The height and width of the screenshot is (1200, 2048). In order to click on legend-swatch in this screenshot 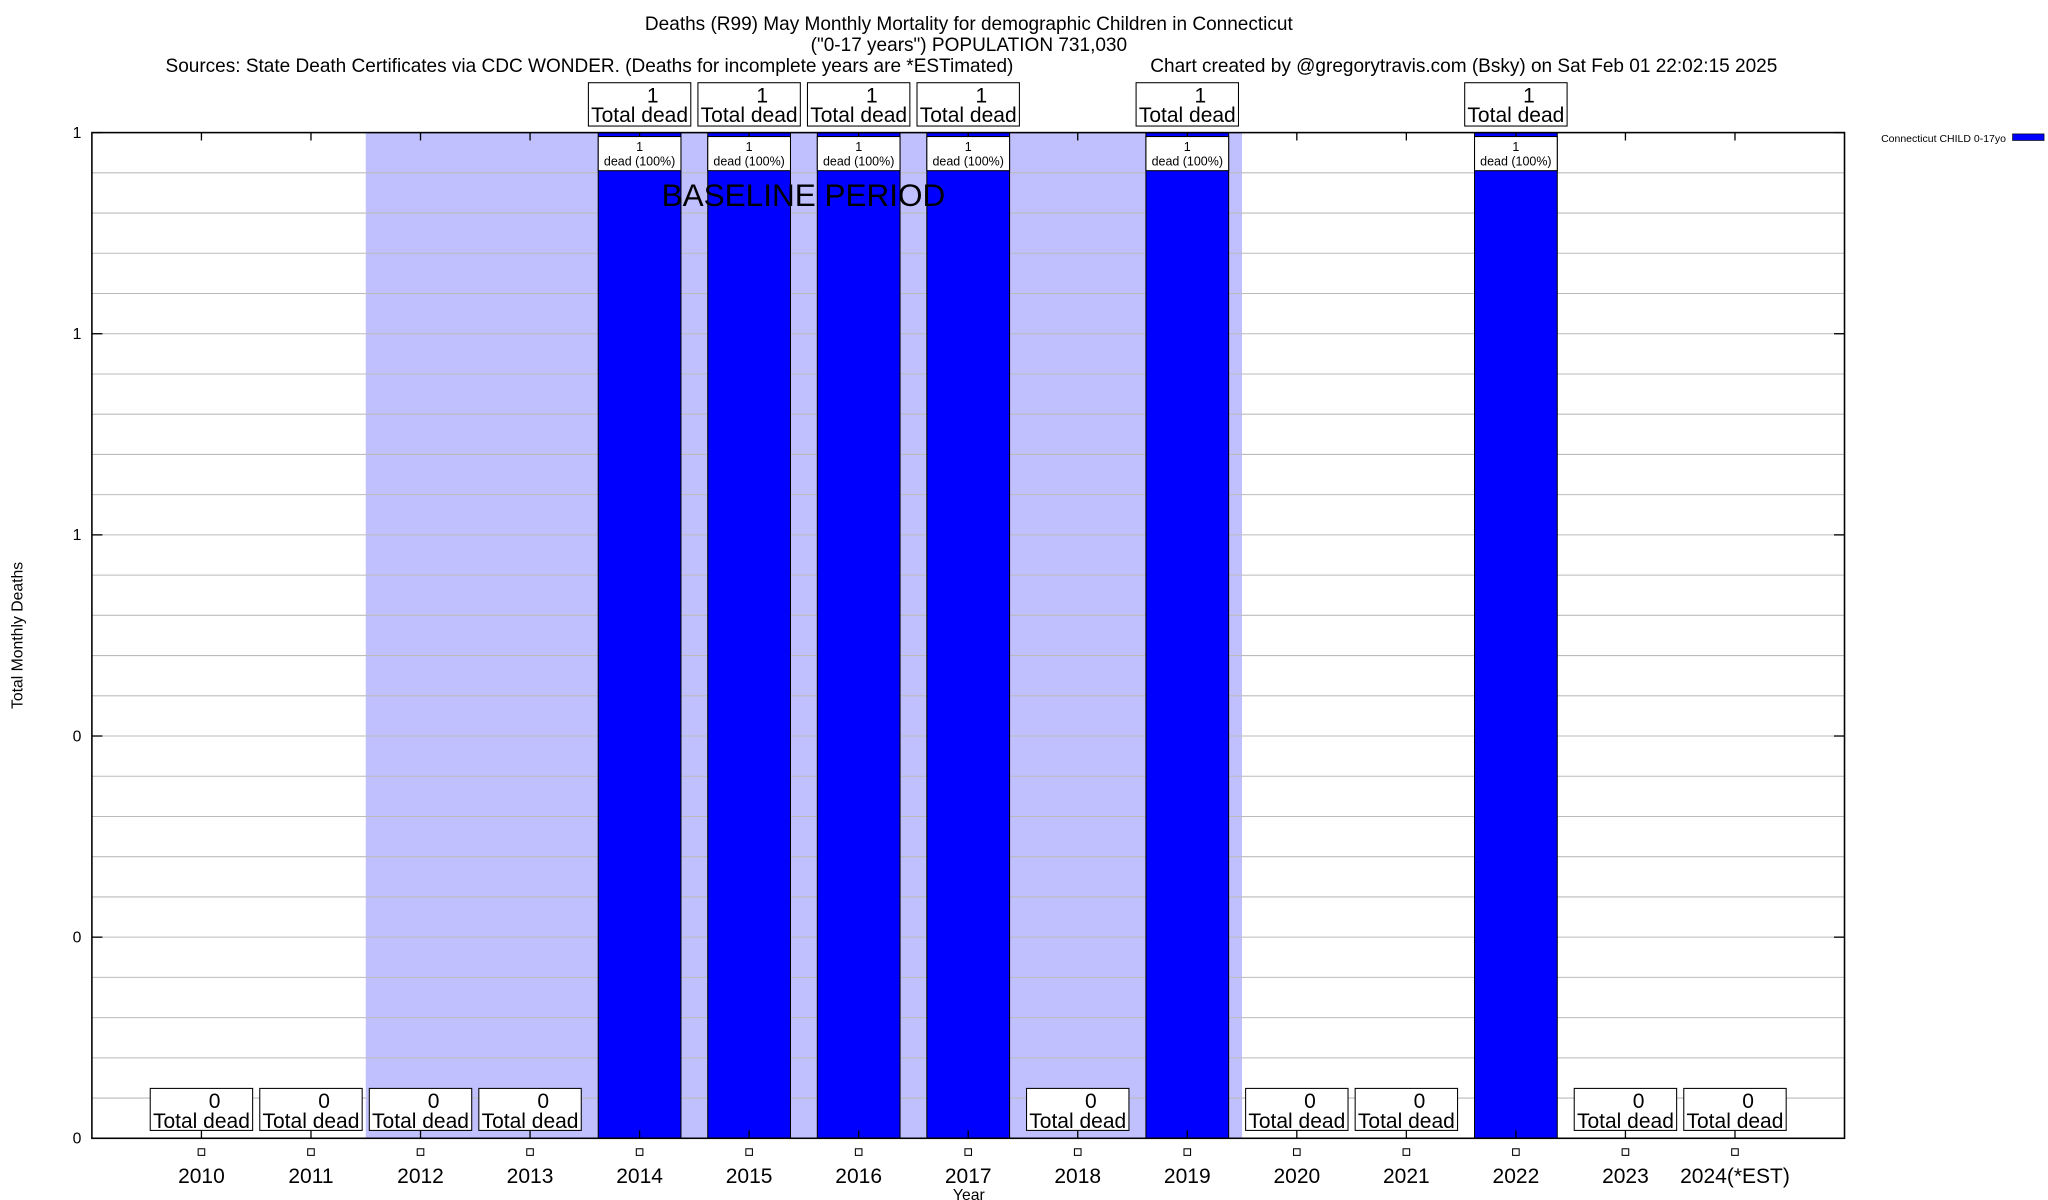, I will do `click(2028, 137)`.